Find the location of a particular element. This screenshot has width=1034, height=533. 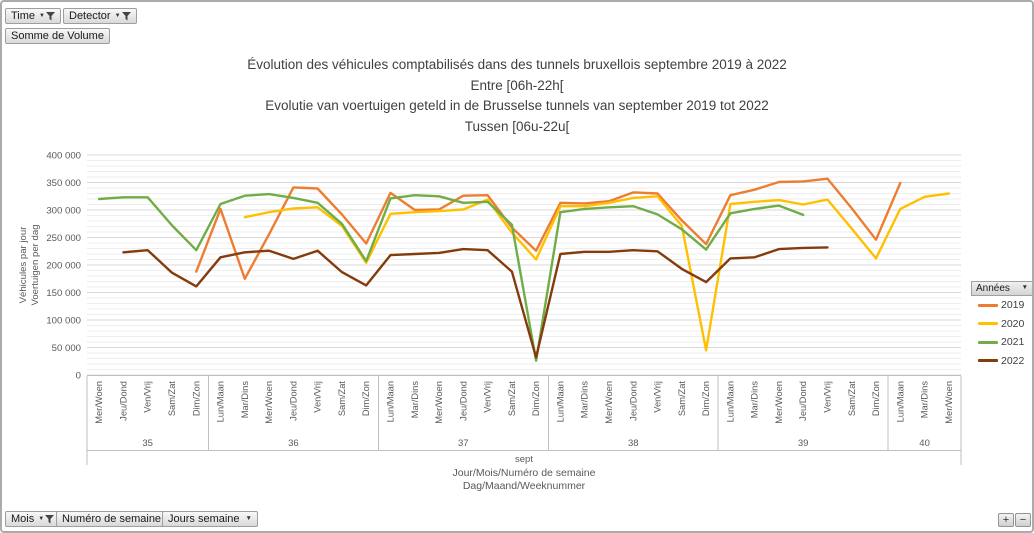

y-axis-title: Véhicules par jour Voertuigen per dag is located at coordinates (29, 264).